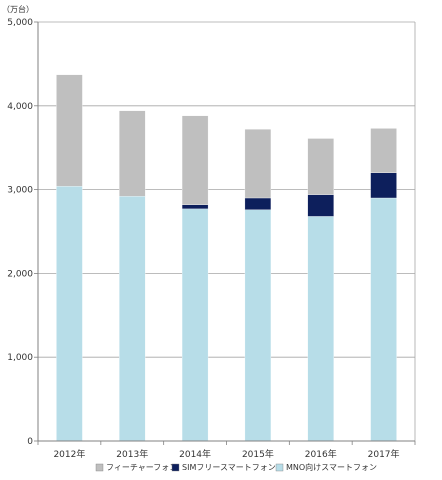 This screenshot has width=442, height=480. What do you see at coordinates (141, 467) in the screenshot?
I see `legend-label: フィーチャーフォン` at bounding box center [141, 467].